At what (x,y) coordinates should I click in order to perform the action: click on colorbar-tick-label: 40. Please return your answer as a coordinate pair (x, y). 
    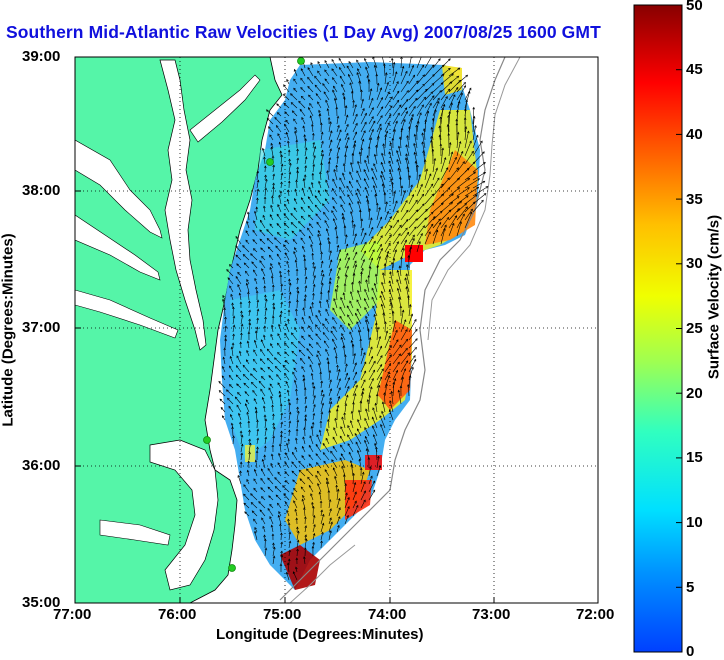
    Looking at the image, I should click on (694, 134).